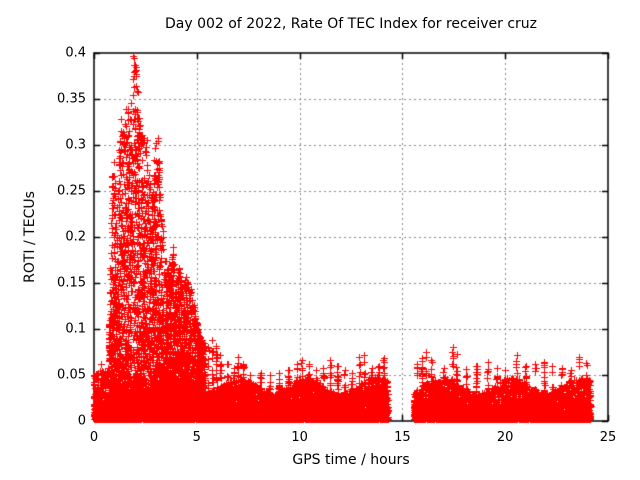 The image size is (640, 480). Describe the element at coordinates (71, 283) in the screenshot. I see `y-tick-label: 0.15` at that location.